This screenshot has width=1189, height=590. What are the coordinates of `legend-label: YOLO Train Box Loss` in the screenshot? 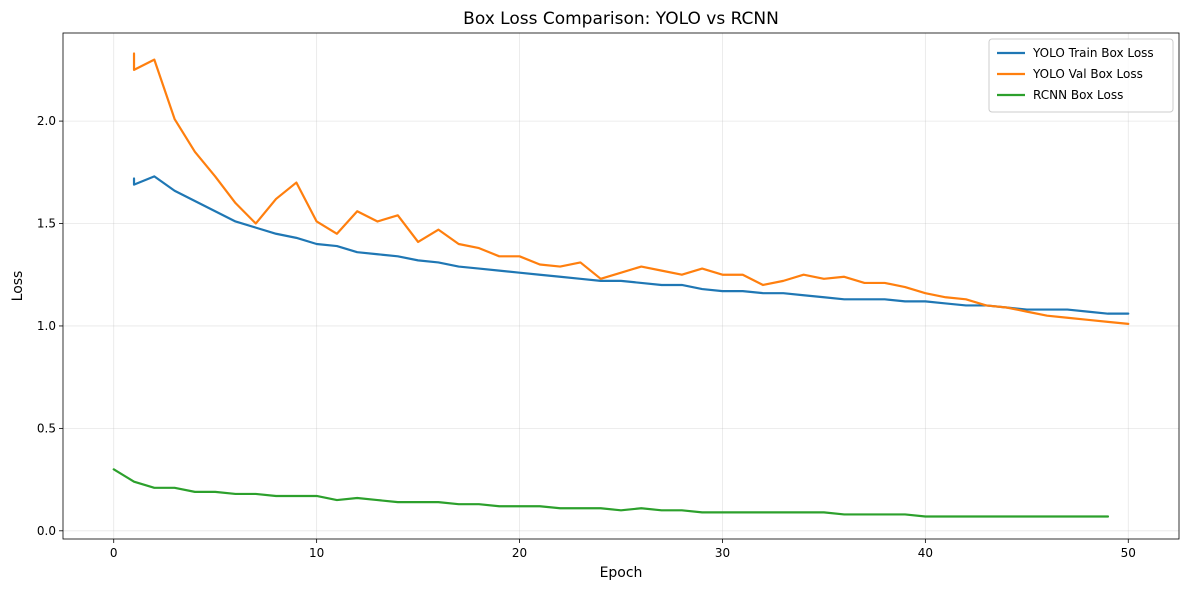 It's located at (1093, 53).